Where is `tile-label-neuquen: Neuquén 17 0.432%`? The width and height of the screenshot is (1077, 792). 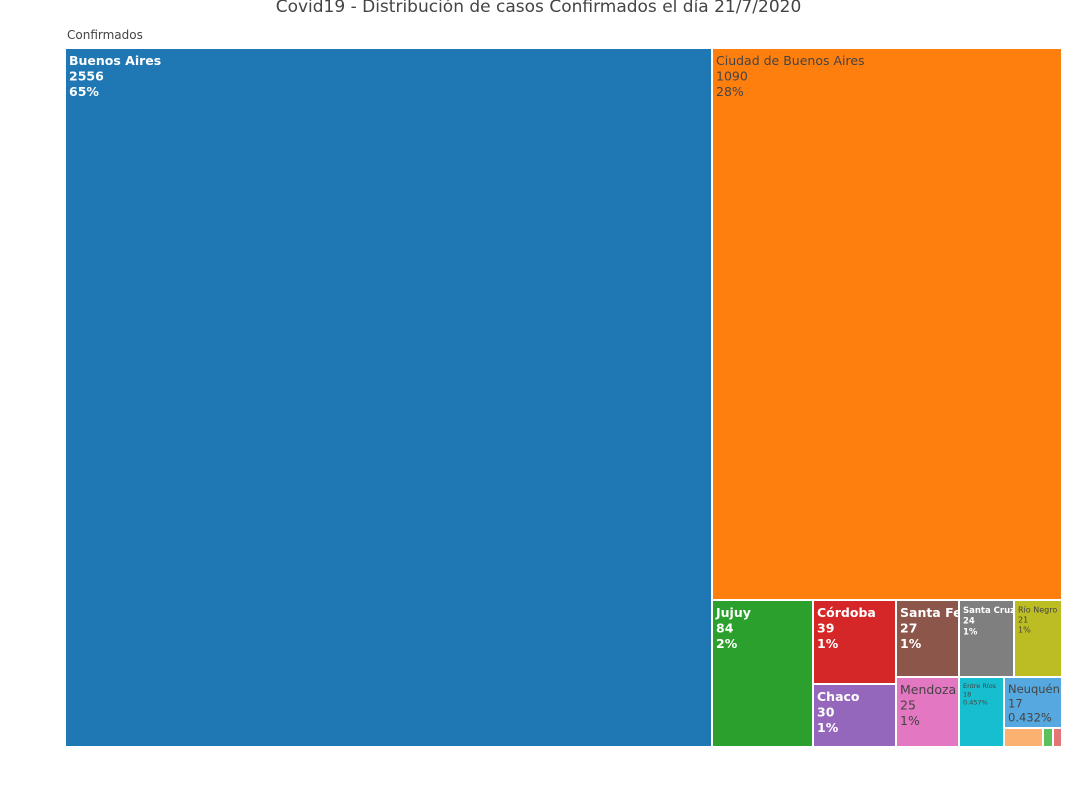 tile-label-neuquen: Neuquén 17 0.432% is located at coordinates (1034, 703).